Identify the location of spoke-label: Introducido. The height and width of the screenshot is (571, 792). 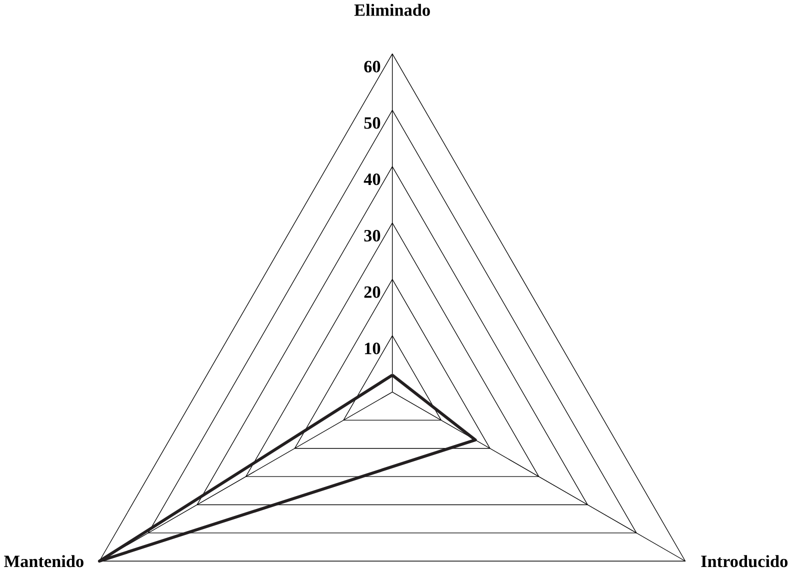
(744, 561).